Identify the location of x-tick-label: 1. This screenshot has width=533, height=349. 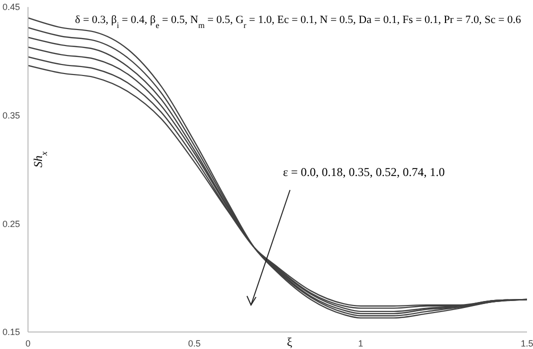
(361, 343).